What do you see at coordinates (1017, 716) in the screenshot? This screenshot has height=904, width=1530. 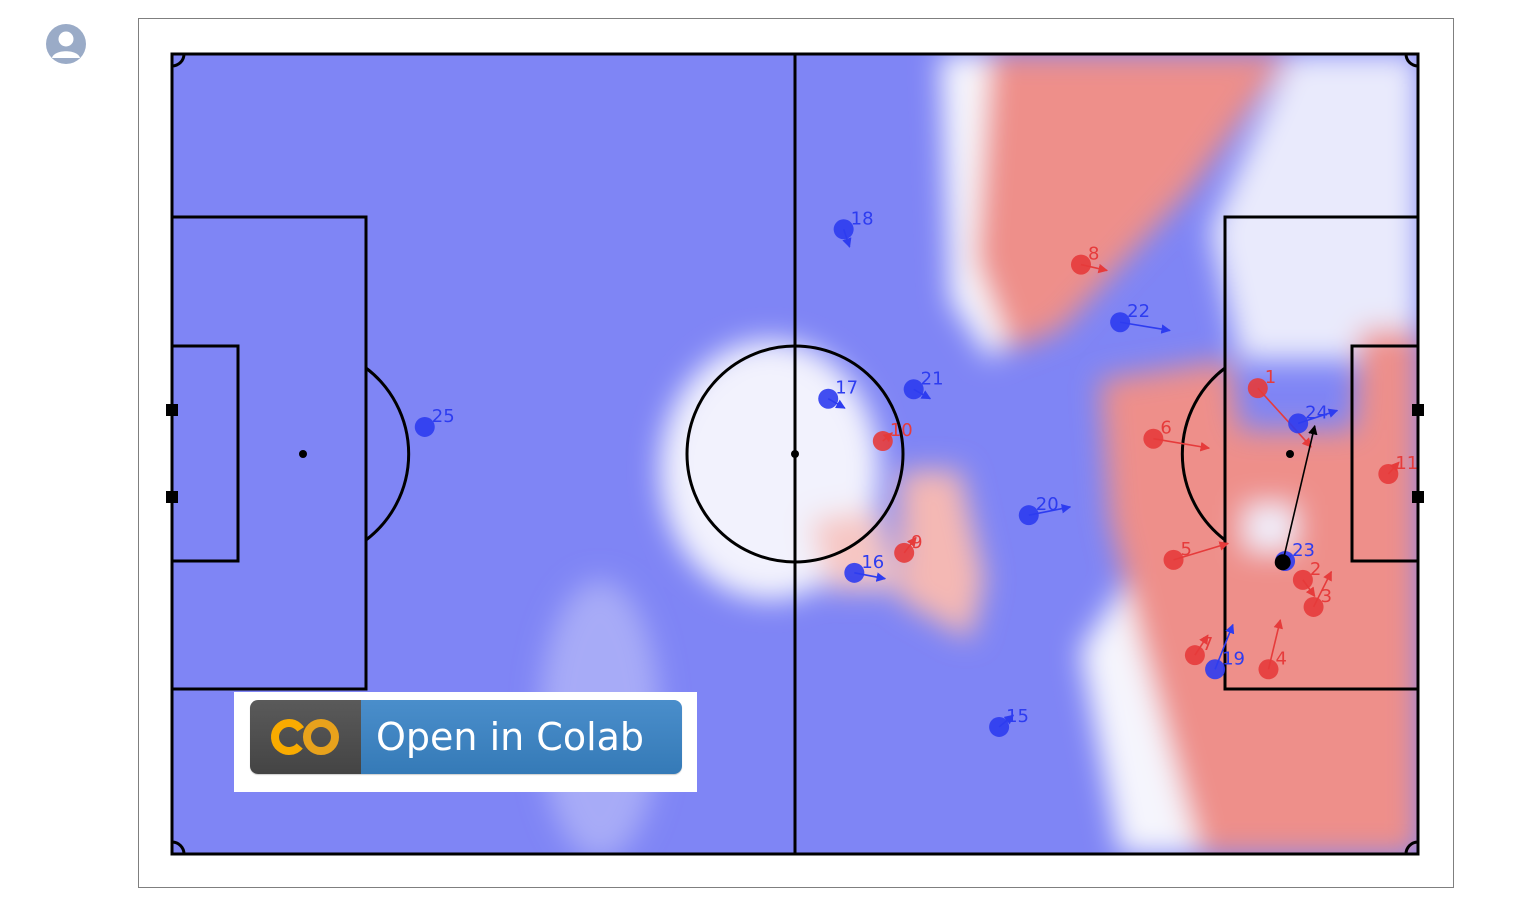 I see `away-player-label-15: 15` at bounding box center [1017, 716].